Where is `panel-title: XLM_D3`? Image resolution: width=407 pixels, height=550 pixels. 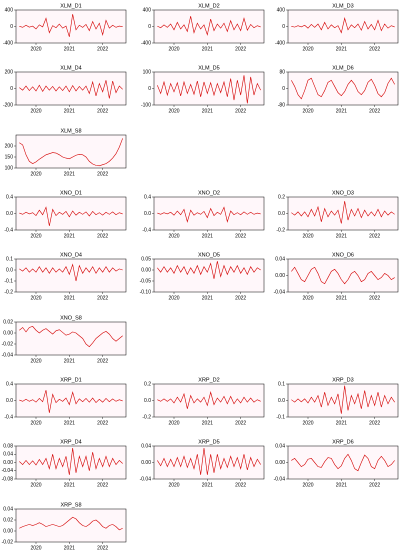 panel-title: XLM_D3 is located at coordinates (342, 6).